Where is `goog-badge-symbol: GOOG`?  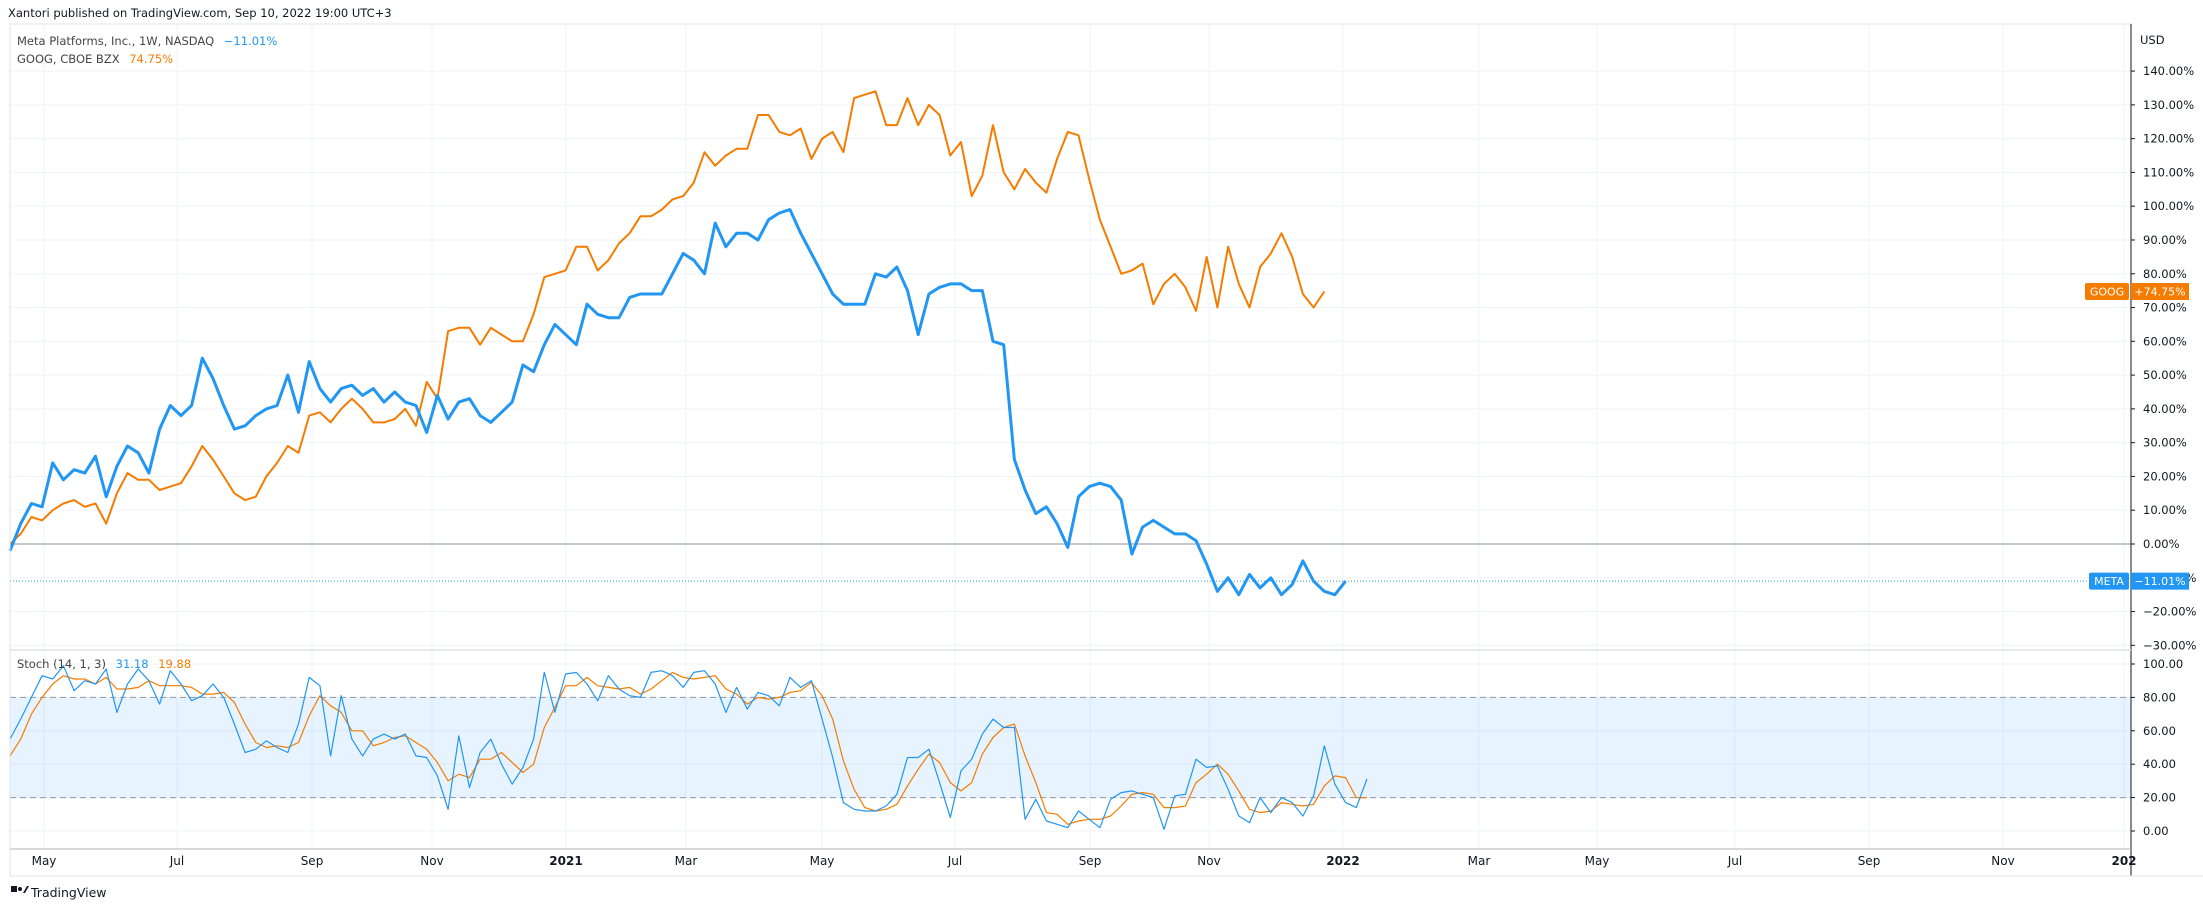
goog-badge-symbol: GOOG is located at coordinates (2107, 291).